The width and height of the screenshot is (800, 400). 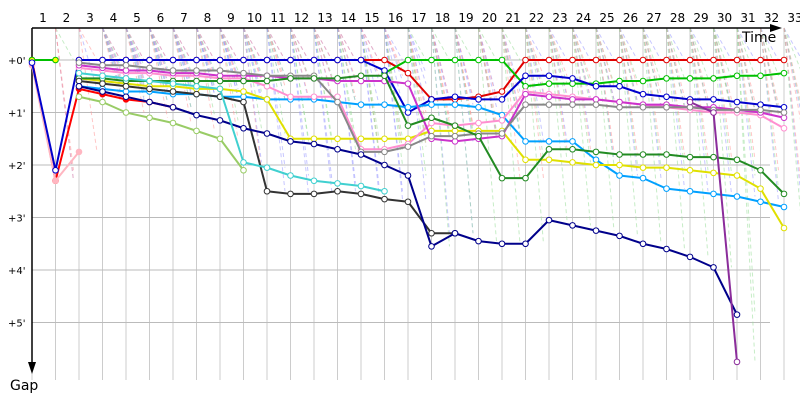 I want to click on x-tick-label: 16, so click(x=395, y=18).